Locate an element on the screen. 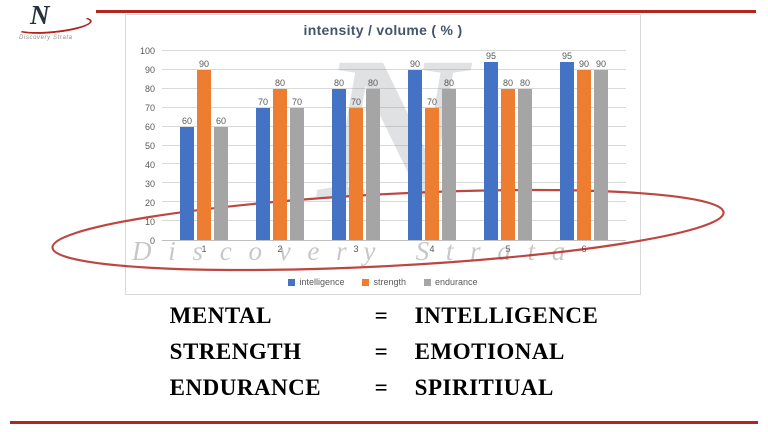 Image resolution: width=768 pixels, height=432 pixels. bar-strength-cat6: 90 is located at coordinates (584, 145).